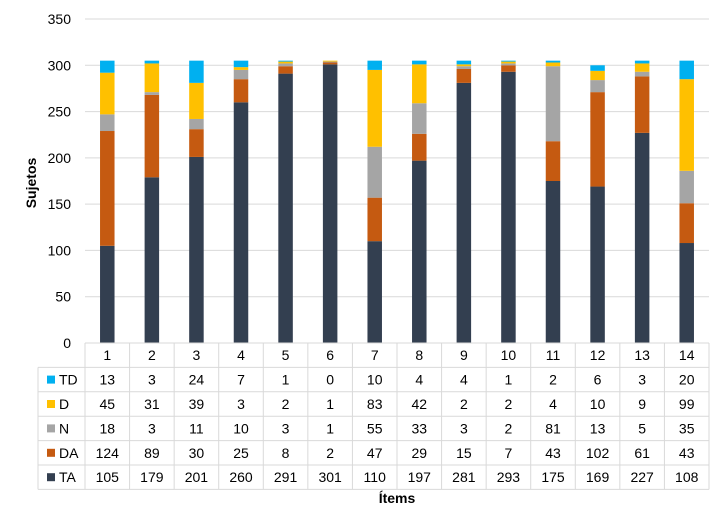  I want to click on category-label: 13, so click(642, 355).